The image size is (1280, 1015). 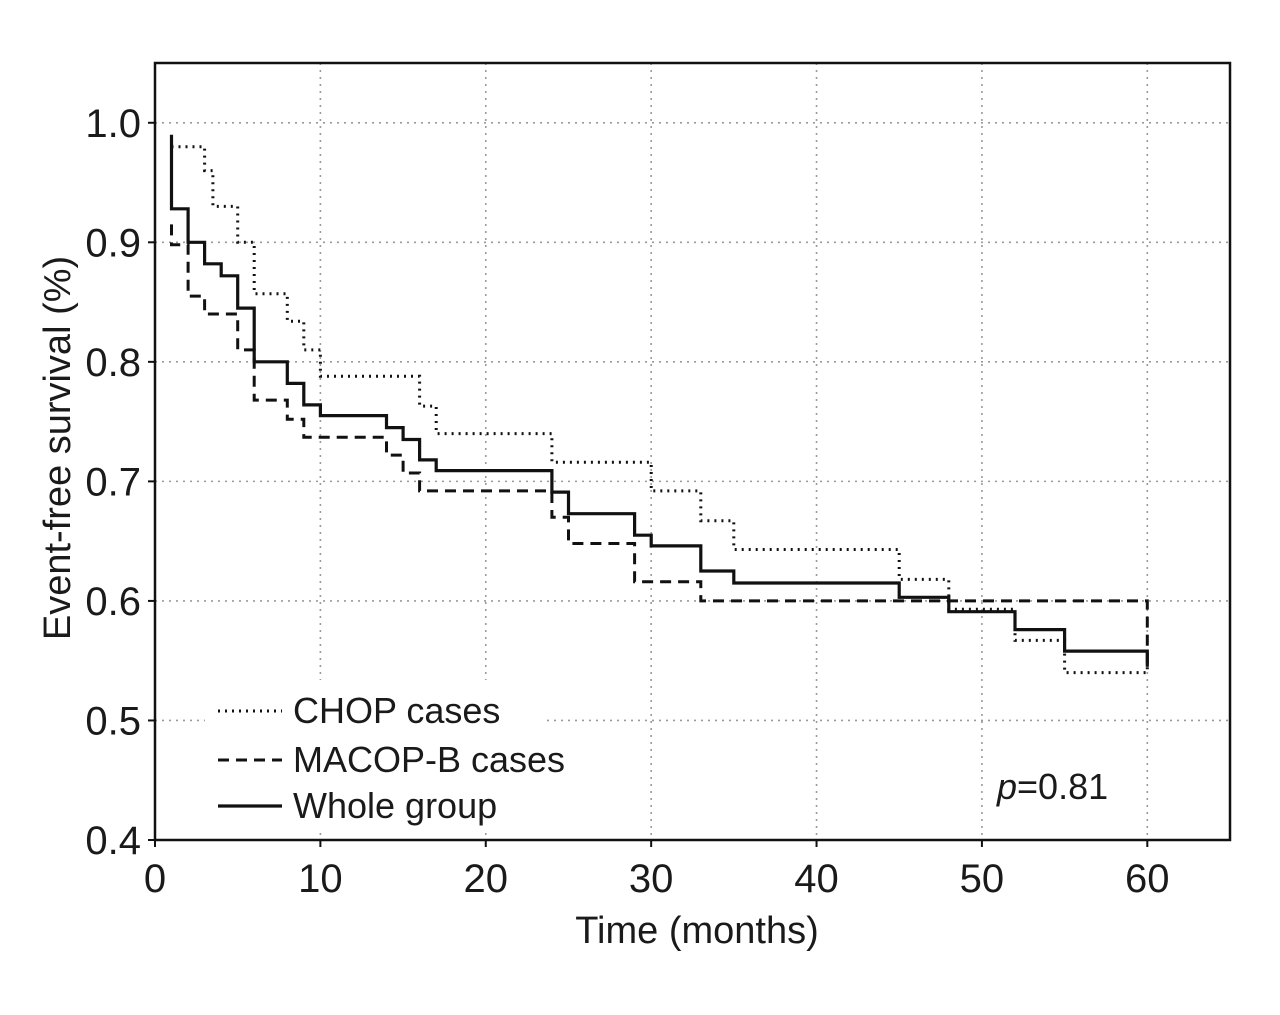 What do you see at coordinates (816, 879) in the screenshot?
I see `x-tick-label: 40` at bounding box center [816, 879].